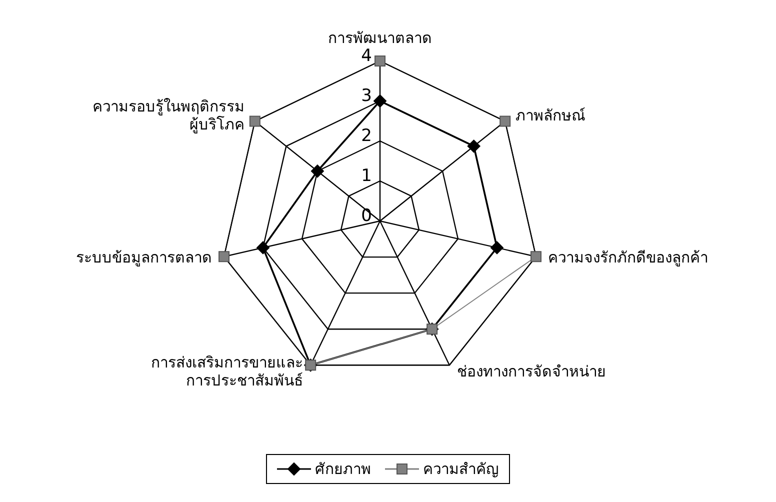 The image size is (776, 502). Describe the element at coordinates (168, 115) in the screenshot. I see `spoke-label: ความรอบรู้ในพฤติกรรม ผู้บริโภค` at that location.